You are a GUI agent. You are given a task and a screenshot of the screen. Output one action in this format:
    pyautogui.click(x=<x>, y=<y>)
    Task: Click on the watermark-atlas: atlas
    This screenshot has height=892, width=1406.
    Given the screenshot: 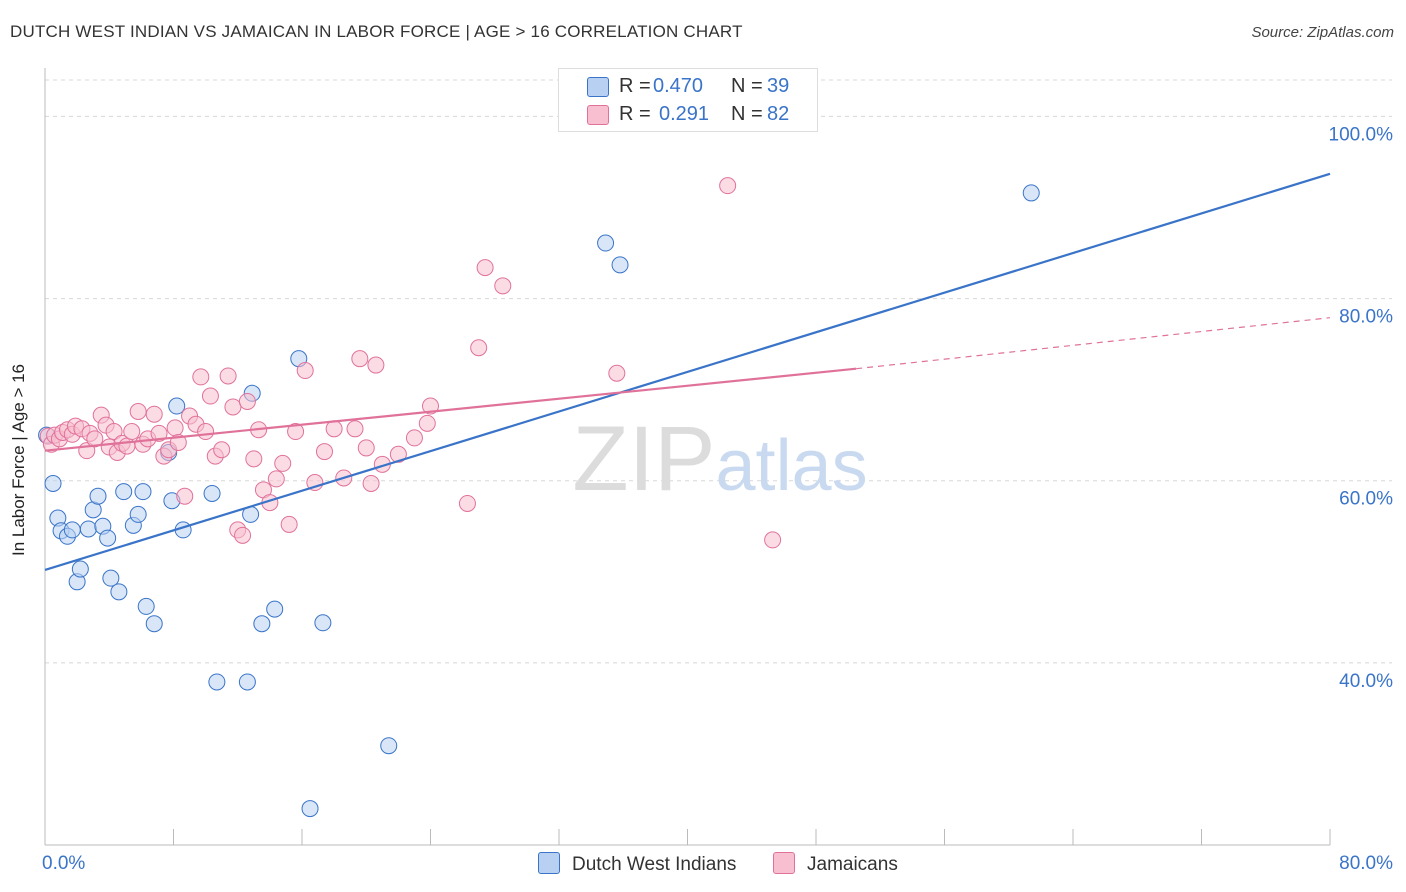 What is the action you would take?
    pyautogui.click(x=792, y=466)
    